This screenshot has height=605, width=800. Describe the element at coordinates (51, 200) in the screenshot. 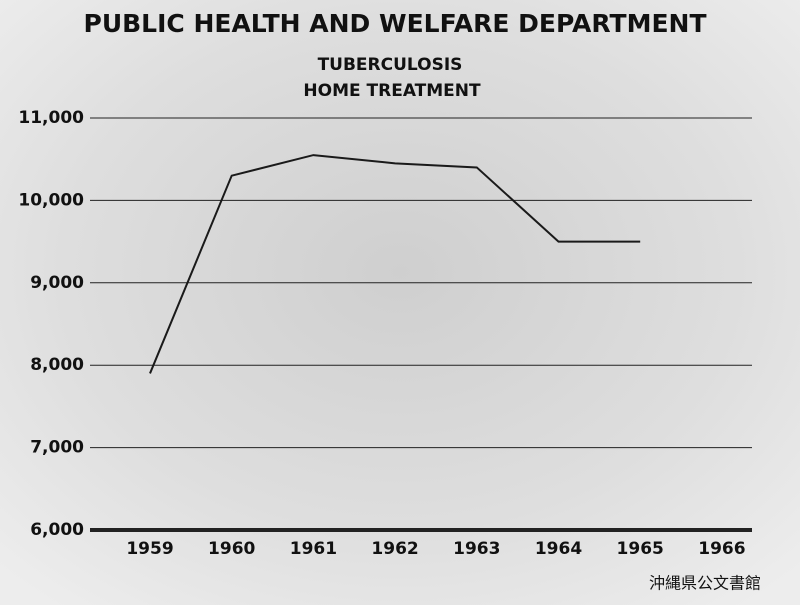

I see `y-tick-label: 10,000` at that location.